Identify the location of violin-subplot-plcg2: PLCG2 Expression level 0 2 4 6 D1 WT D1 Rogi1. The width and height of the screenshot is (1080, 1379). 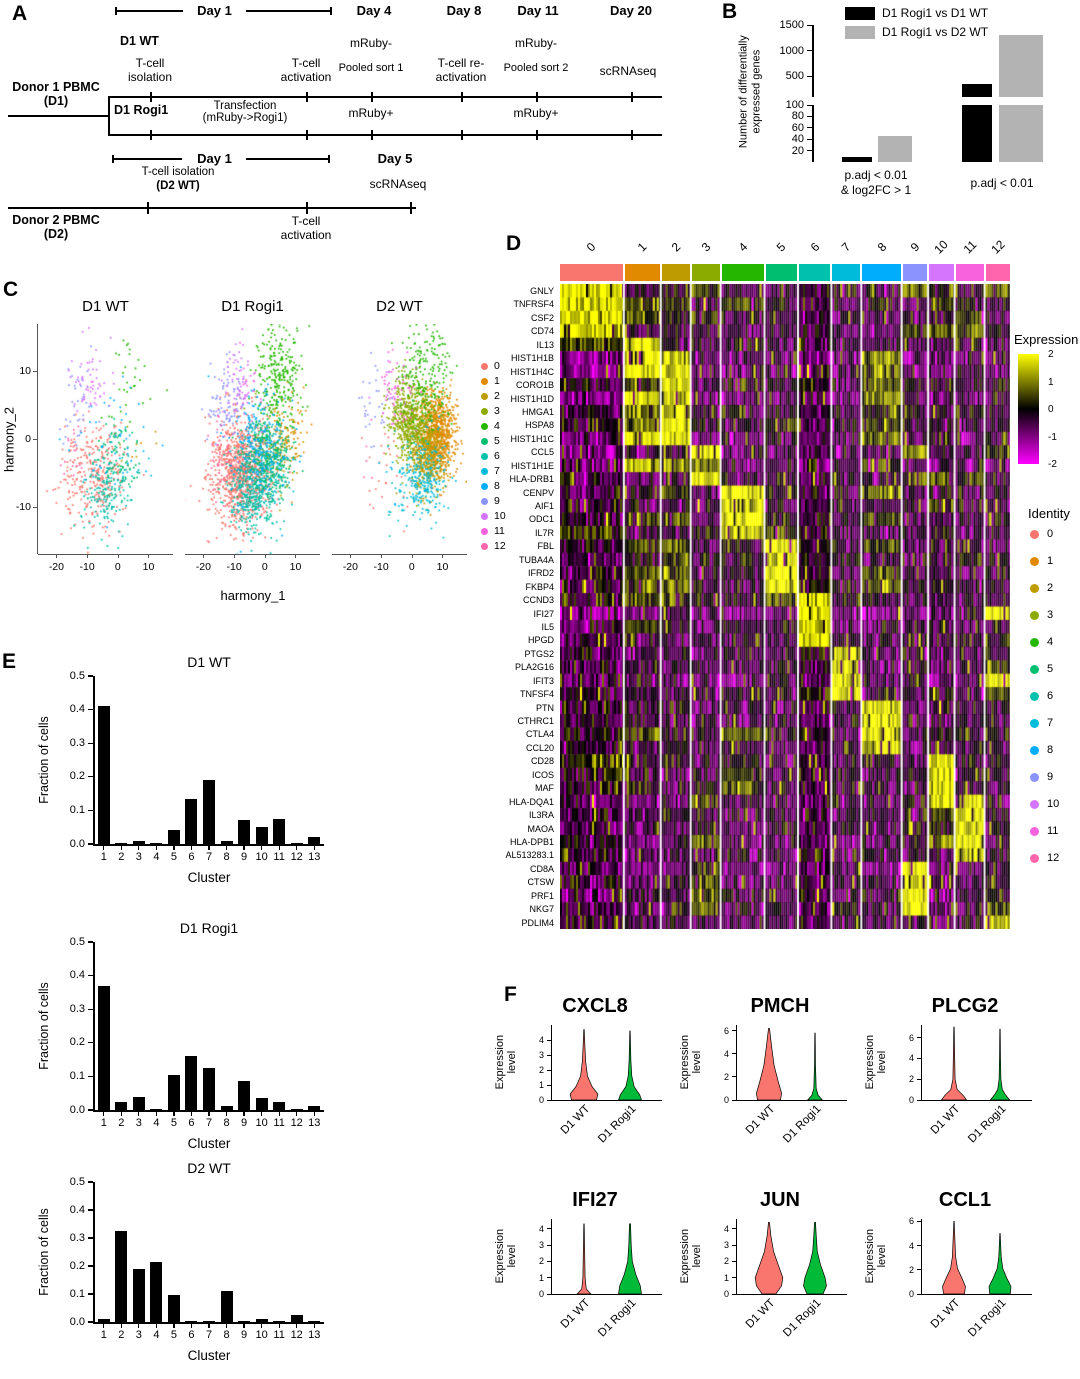
(950, 1090).